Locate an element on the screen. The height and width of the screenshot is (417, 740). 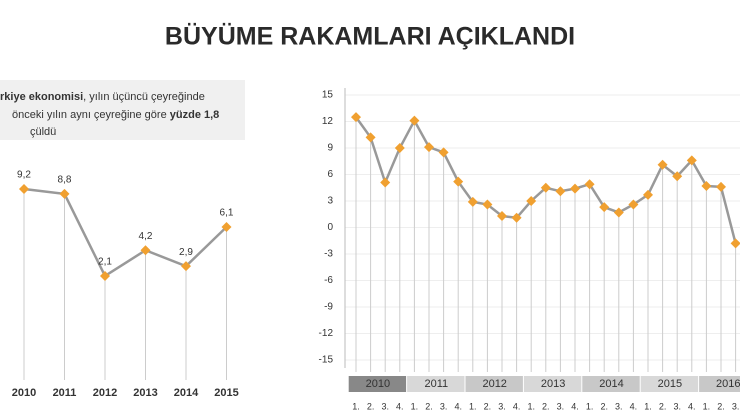
series-line is located at coordinates (125, 232).